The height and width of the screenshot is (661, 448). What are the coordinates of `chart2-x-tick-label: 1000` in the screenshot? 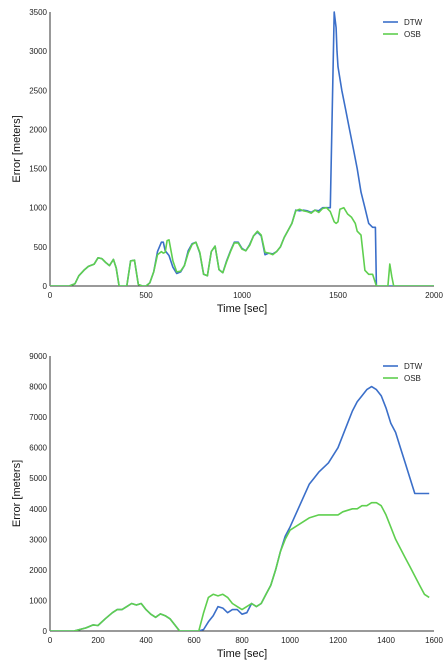 It's located at (290, 640).